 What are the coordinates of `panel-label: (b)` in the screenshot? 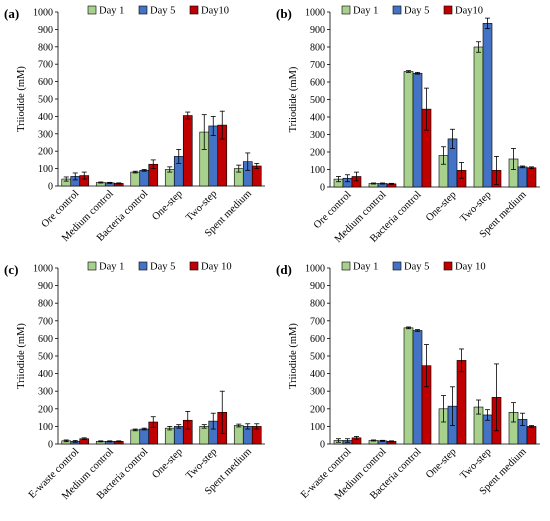 It's located at (284, 13).